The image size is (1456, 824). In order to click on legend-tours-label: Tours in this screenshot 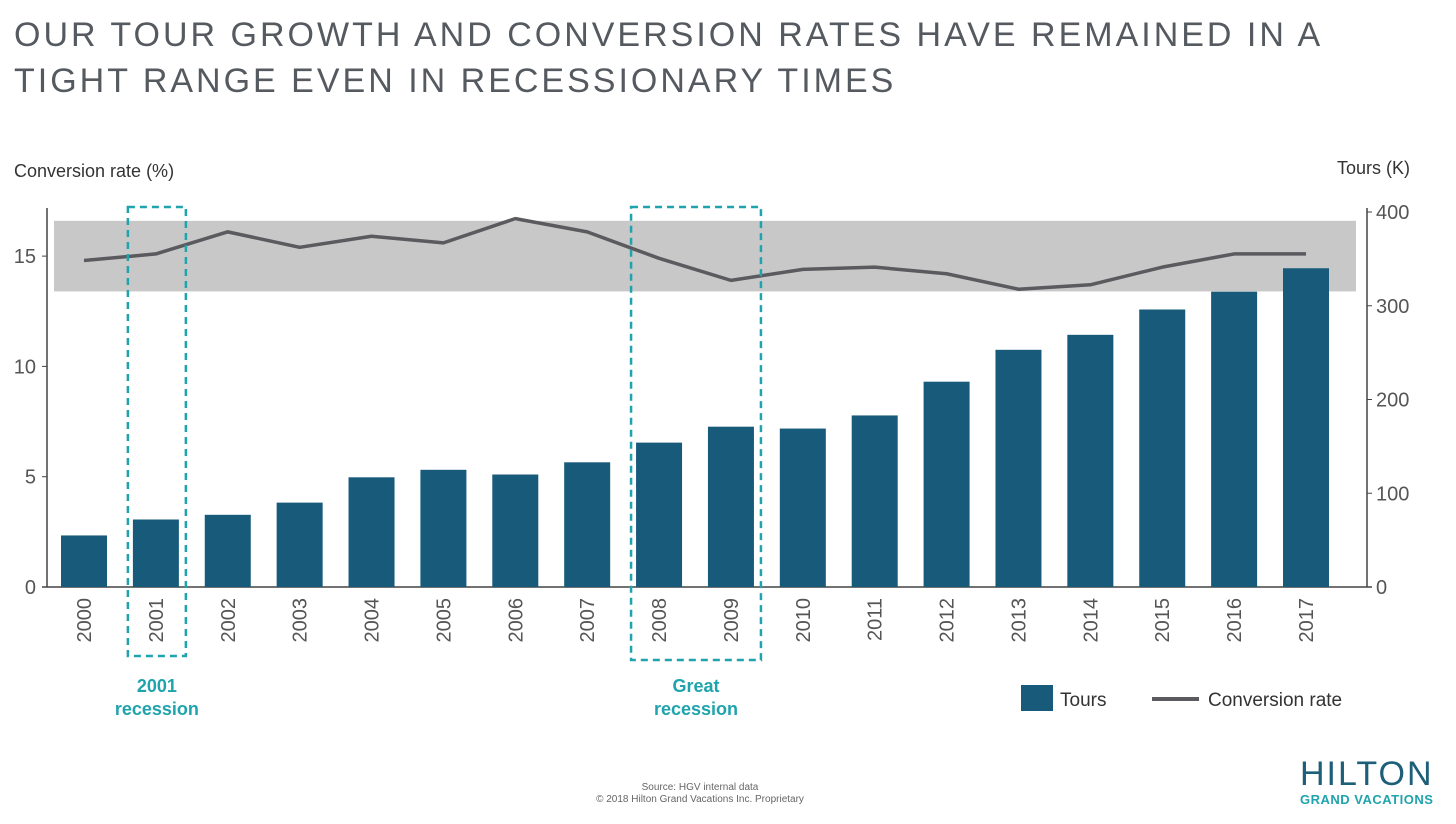, I will do `click(1083, 700)`.